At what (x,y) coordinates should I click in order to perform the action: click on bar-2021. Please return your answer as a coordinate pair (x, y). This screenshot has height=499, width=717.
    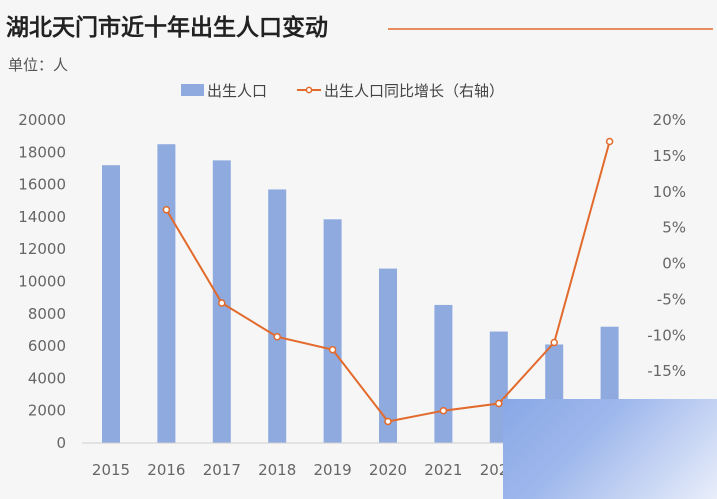
    Looking at the image, I should click on (443, 373).